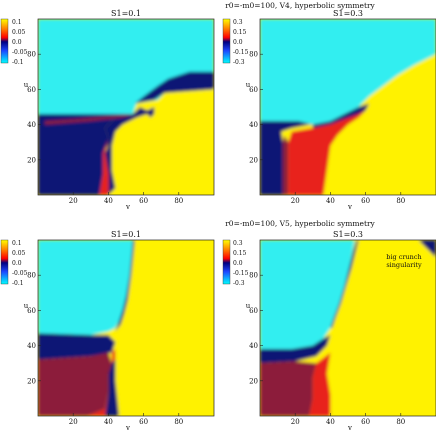 The height and width of the screenshot is (435, 436). What do you see at coordinates (403, 257) in the screenshot?
I see `annotation-line-1: big crunch` at bounding box center [403, 257].